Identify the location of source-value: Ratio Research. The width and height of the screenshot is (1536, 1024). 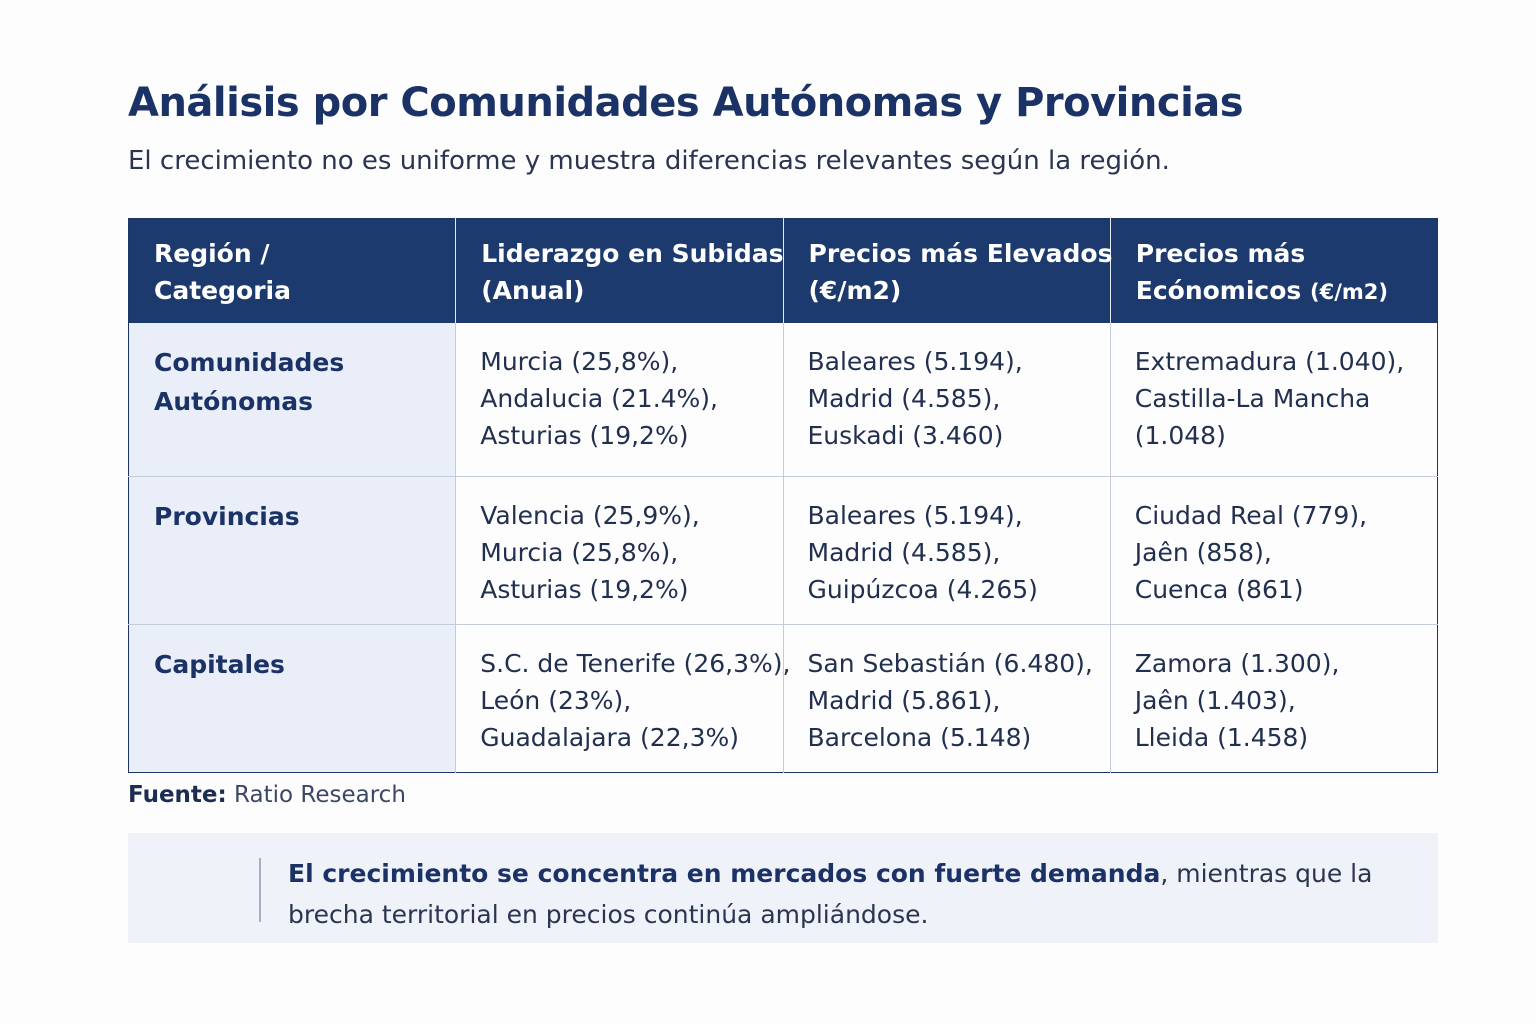
(320, 795).